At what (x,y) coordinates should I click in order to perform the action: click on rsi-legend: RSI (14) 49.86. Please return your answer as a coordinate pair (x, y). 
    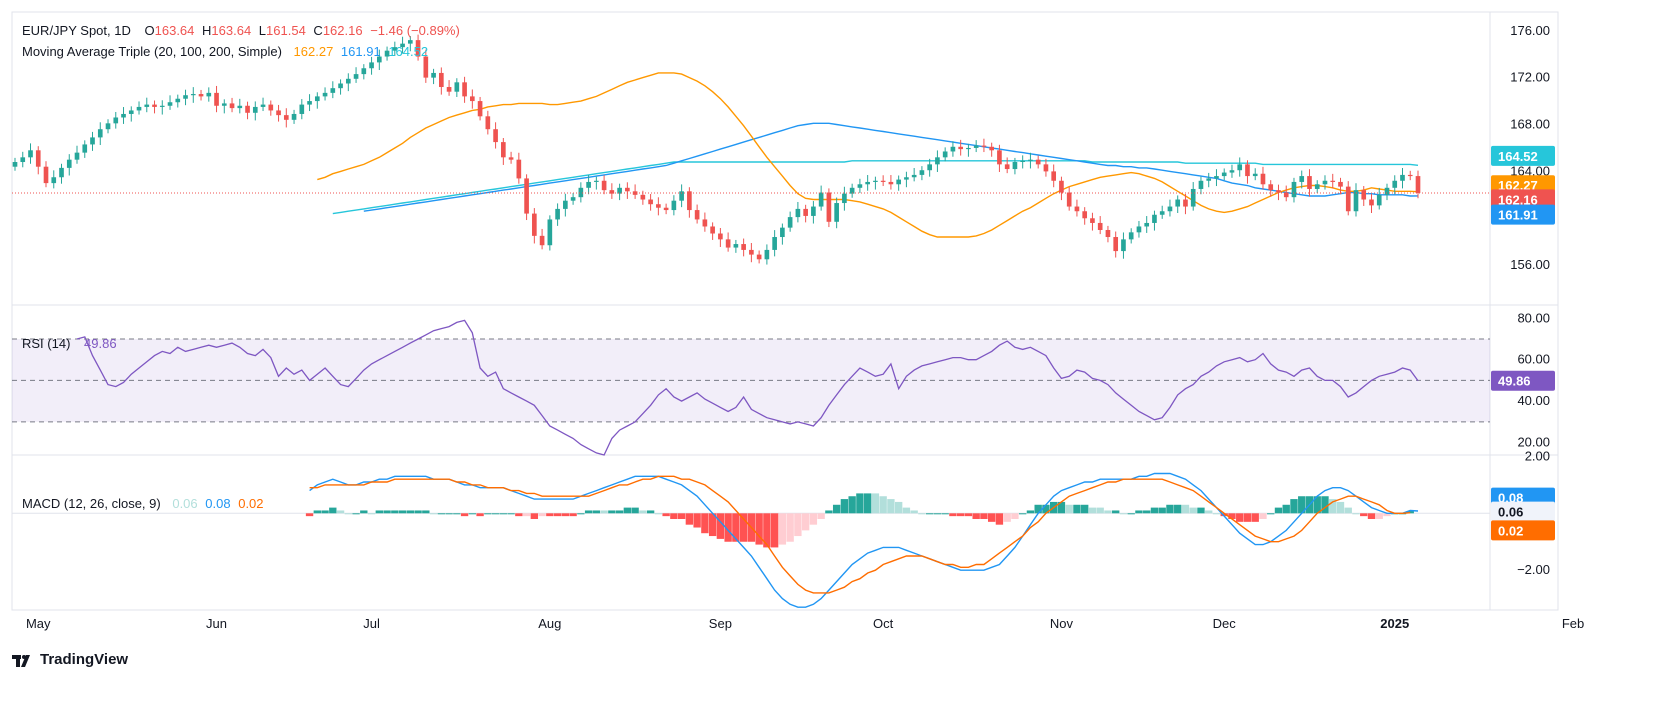
    Looking at the image, I should click on (71, 343).